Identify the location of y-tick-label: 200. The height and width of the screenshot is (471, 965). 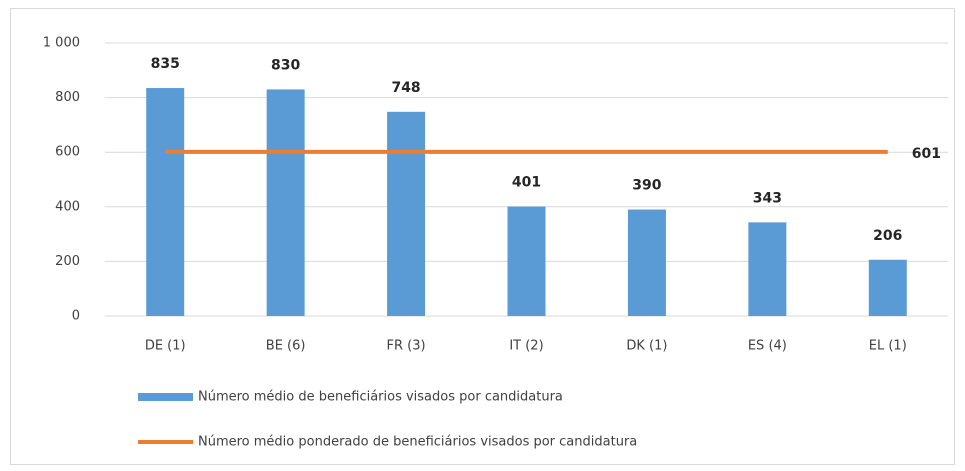
(67, 261).